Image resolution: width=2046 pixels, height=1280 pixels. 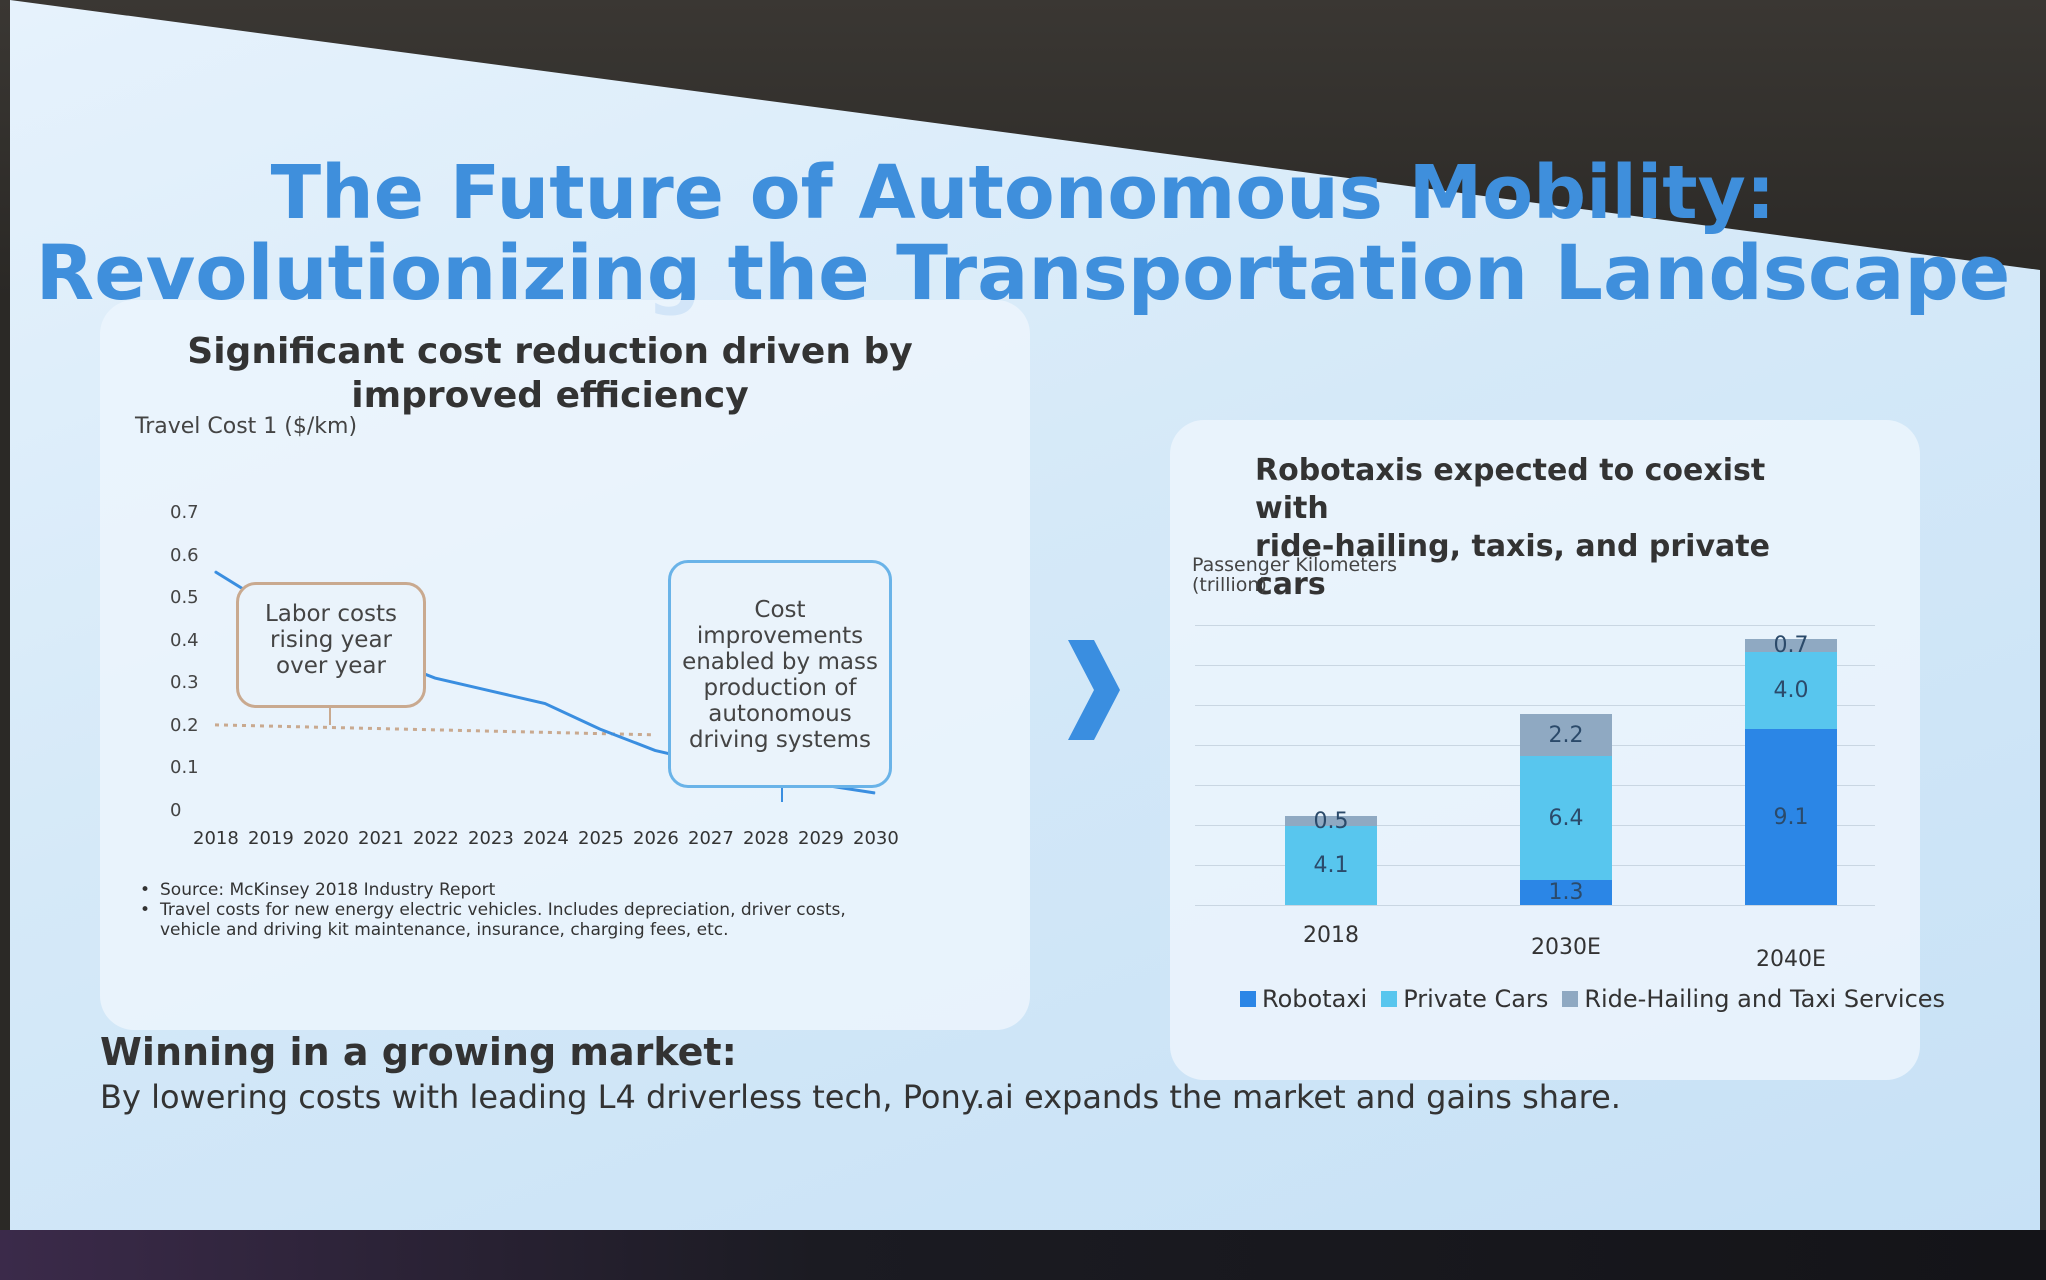 I want to click on x-tick-label: 2029, so click(x=821, y=838).